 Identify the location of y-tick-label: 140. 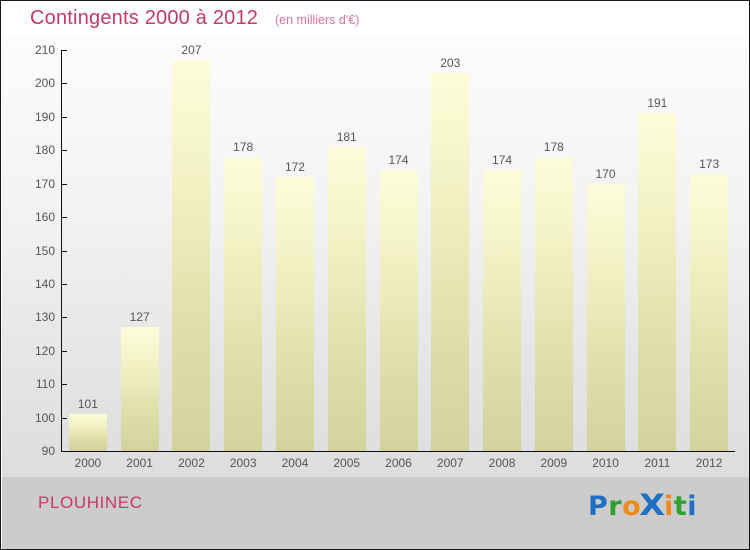
(44, 283).